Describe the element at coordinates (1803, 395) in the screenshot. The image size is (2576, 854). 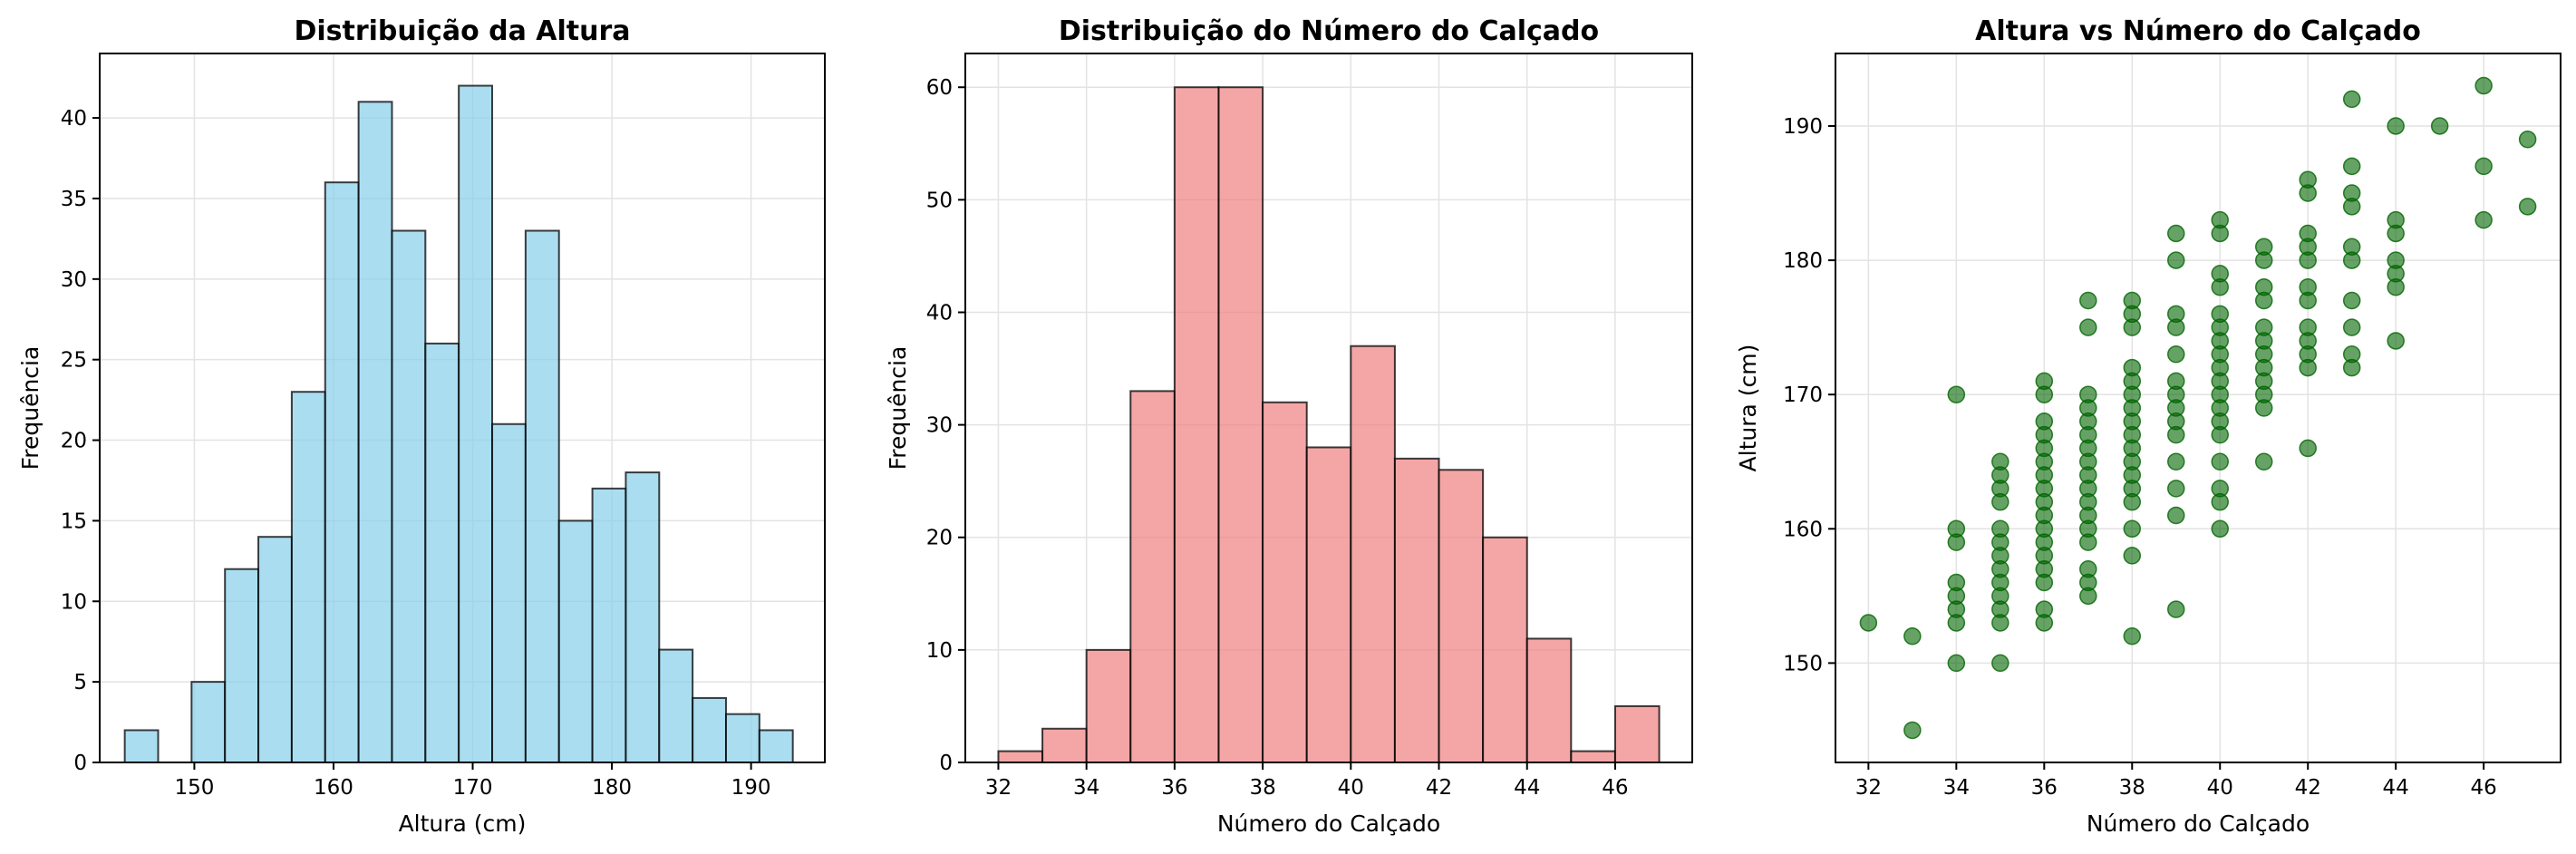
I see `y-tick-label: 170` at that location.